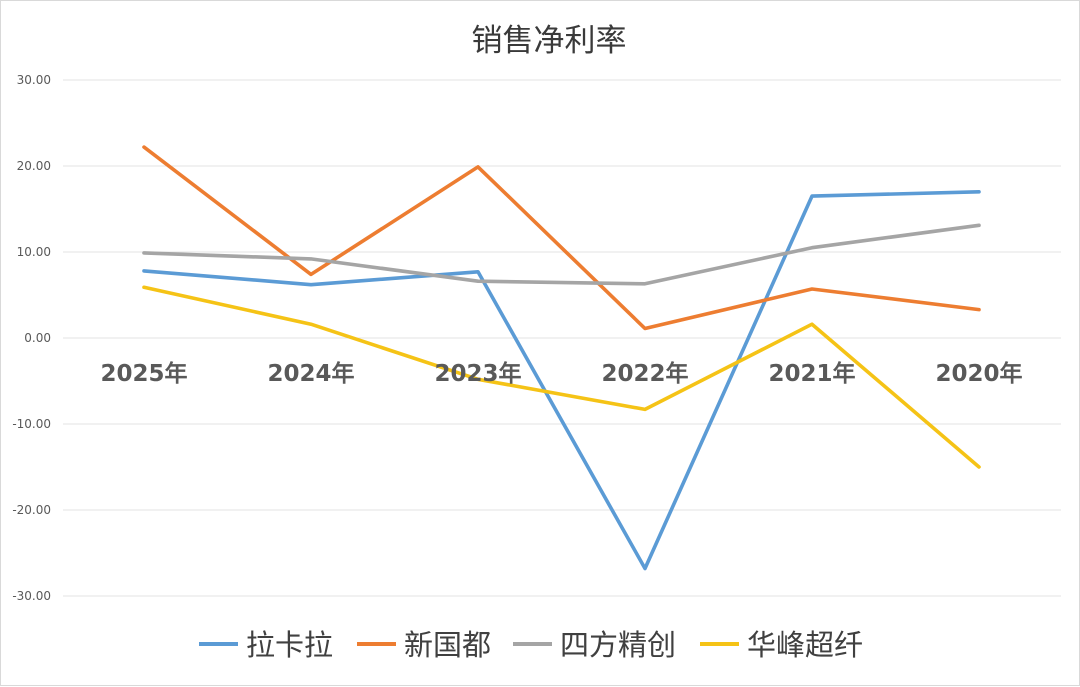  What do you see at coordinates (978, 373) in the screenshot?
I see `x-tick-label: 2020年` at bounding box center [978, 373].